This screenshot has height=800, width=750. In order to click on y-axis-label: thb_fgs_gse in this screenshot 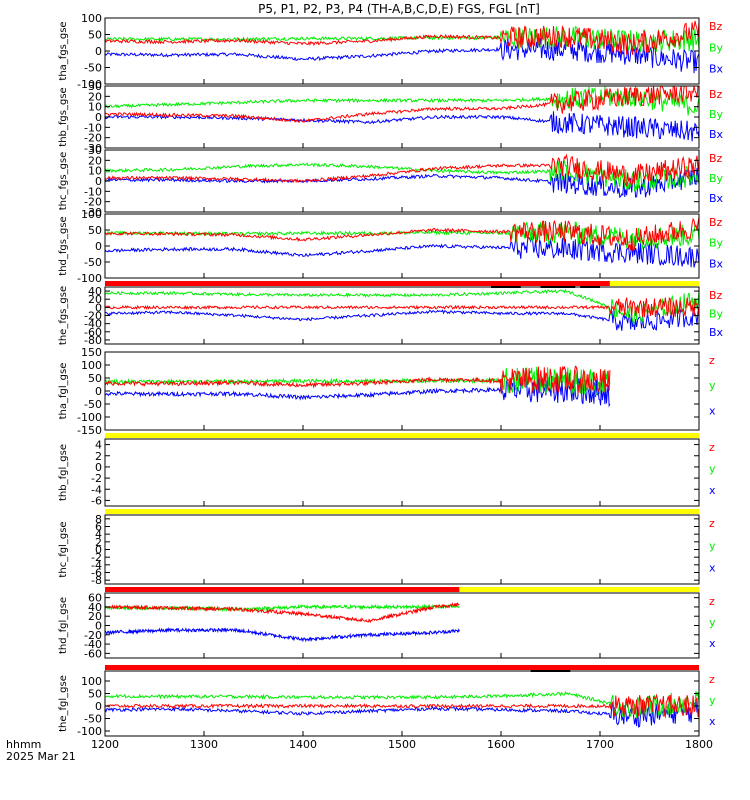, I will do `click(63, 116)`.